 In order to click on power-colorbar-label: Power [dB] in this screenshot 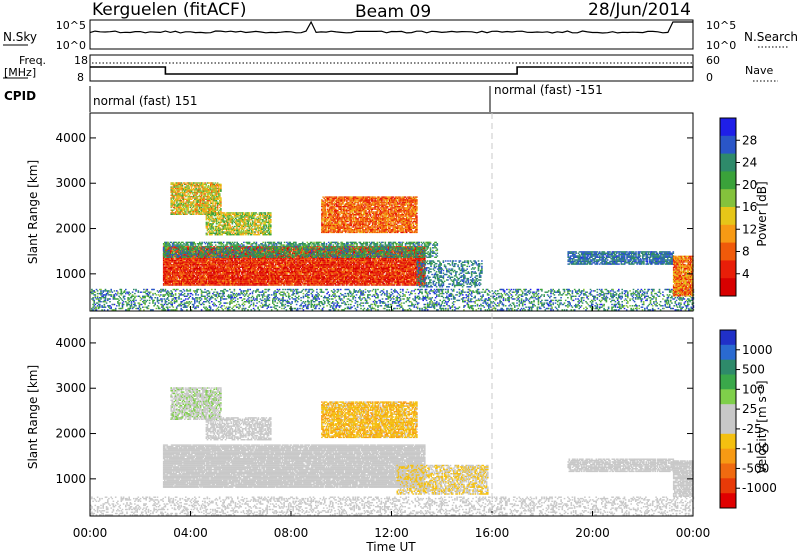, I will do `click(762, 213)`.